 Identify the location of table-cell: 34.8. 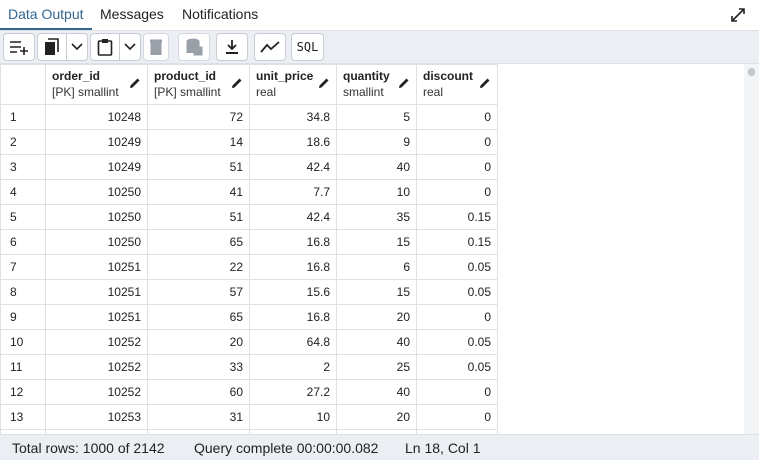
(293, 117).